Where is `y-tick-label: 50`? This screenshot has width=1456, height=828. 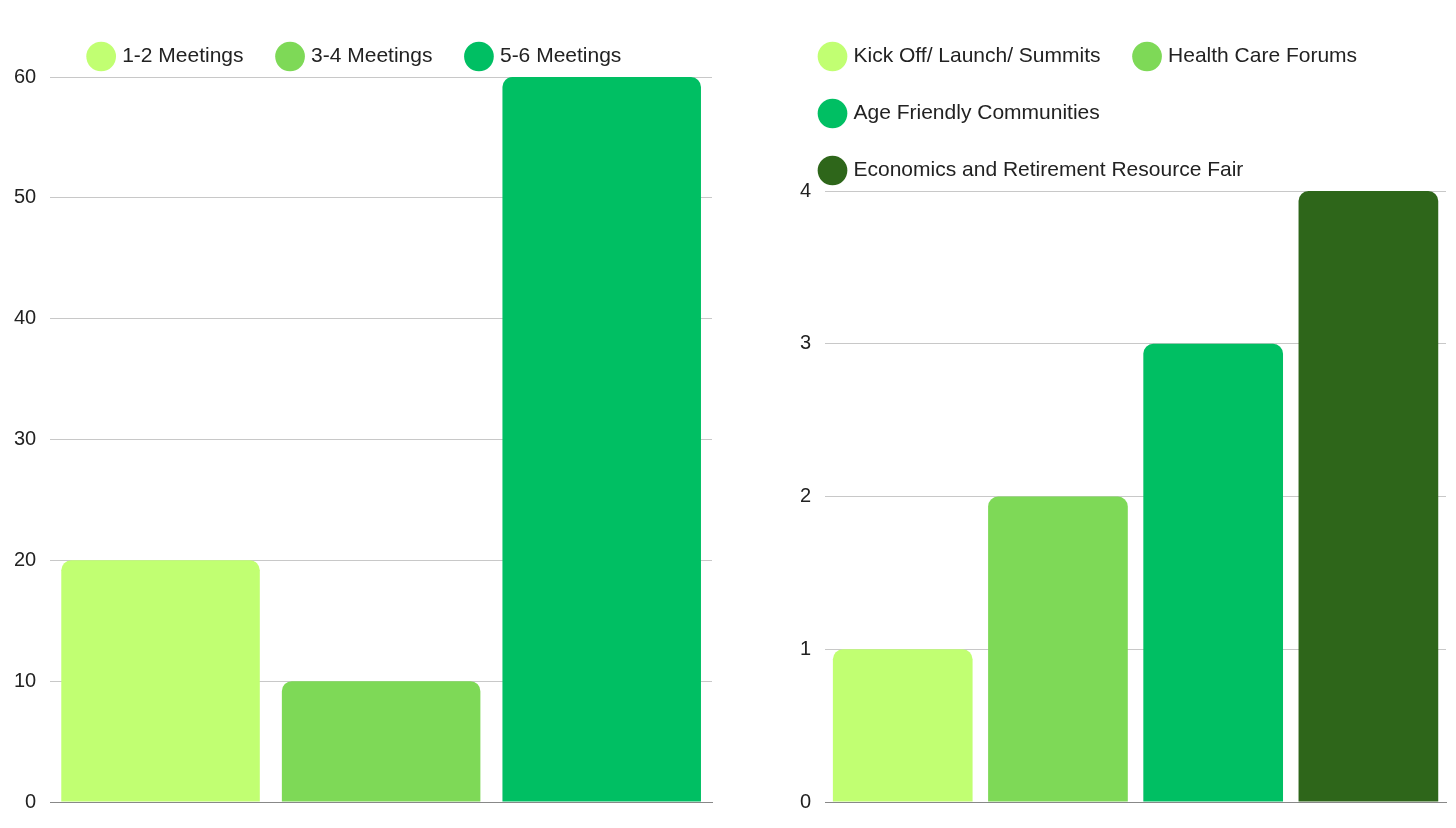
y-tick-label: 50 is located at coordinates (25, 196).